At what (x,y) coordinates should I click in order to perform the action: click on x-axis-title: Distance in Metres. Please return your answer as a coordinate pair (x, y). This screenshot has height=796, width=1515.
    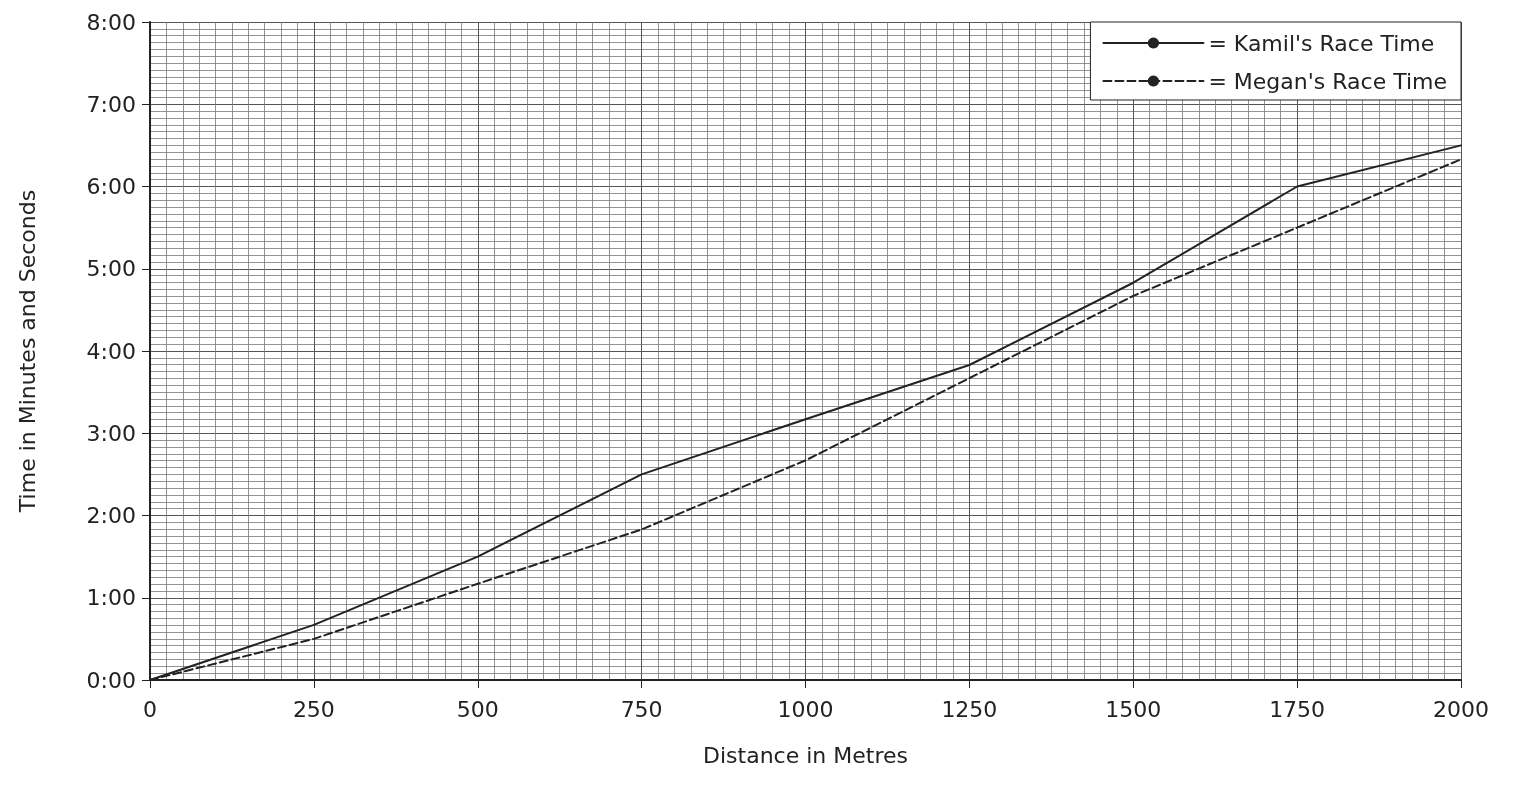
    Looking at the image, I should click on (805, 755).